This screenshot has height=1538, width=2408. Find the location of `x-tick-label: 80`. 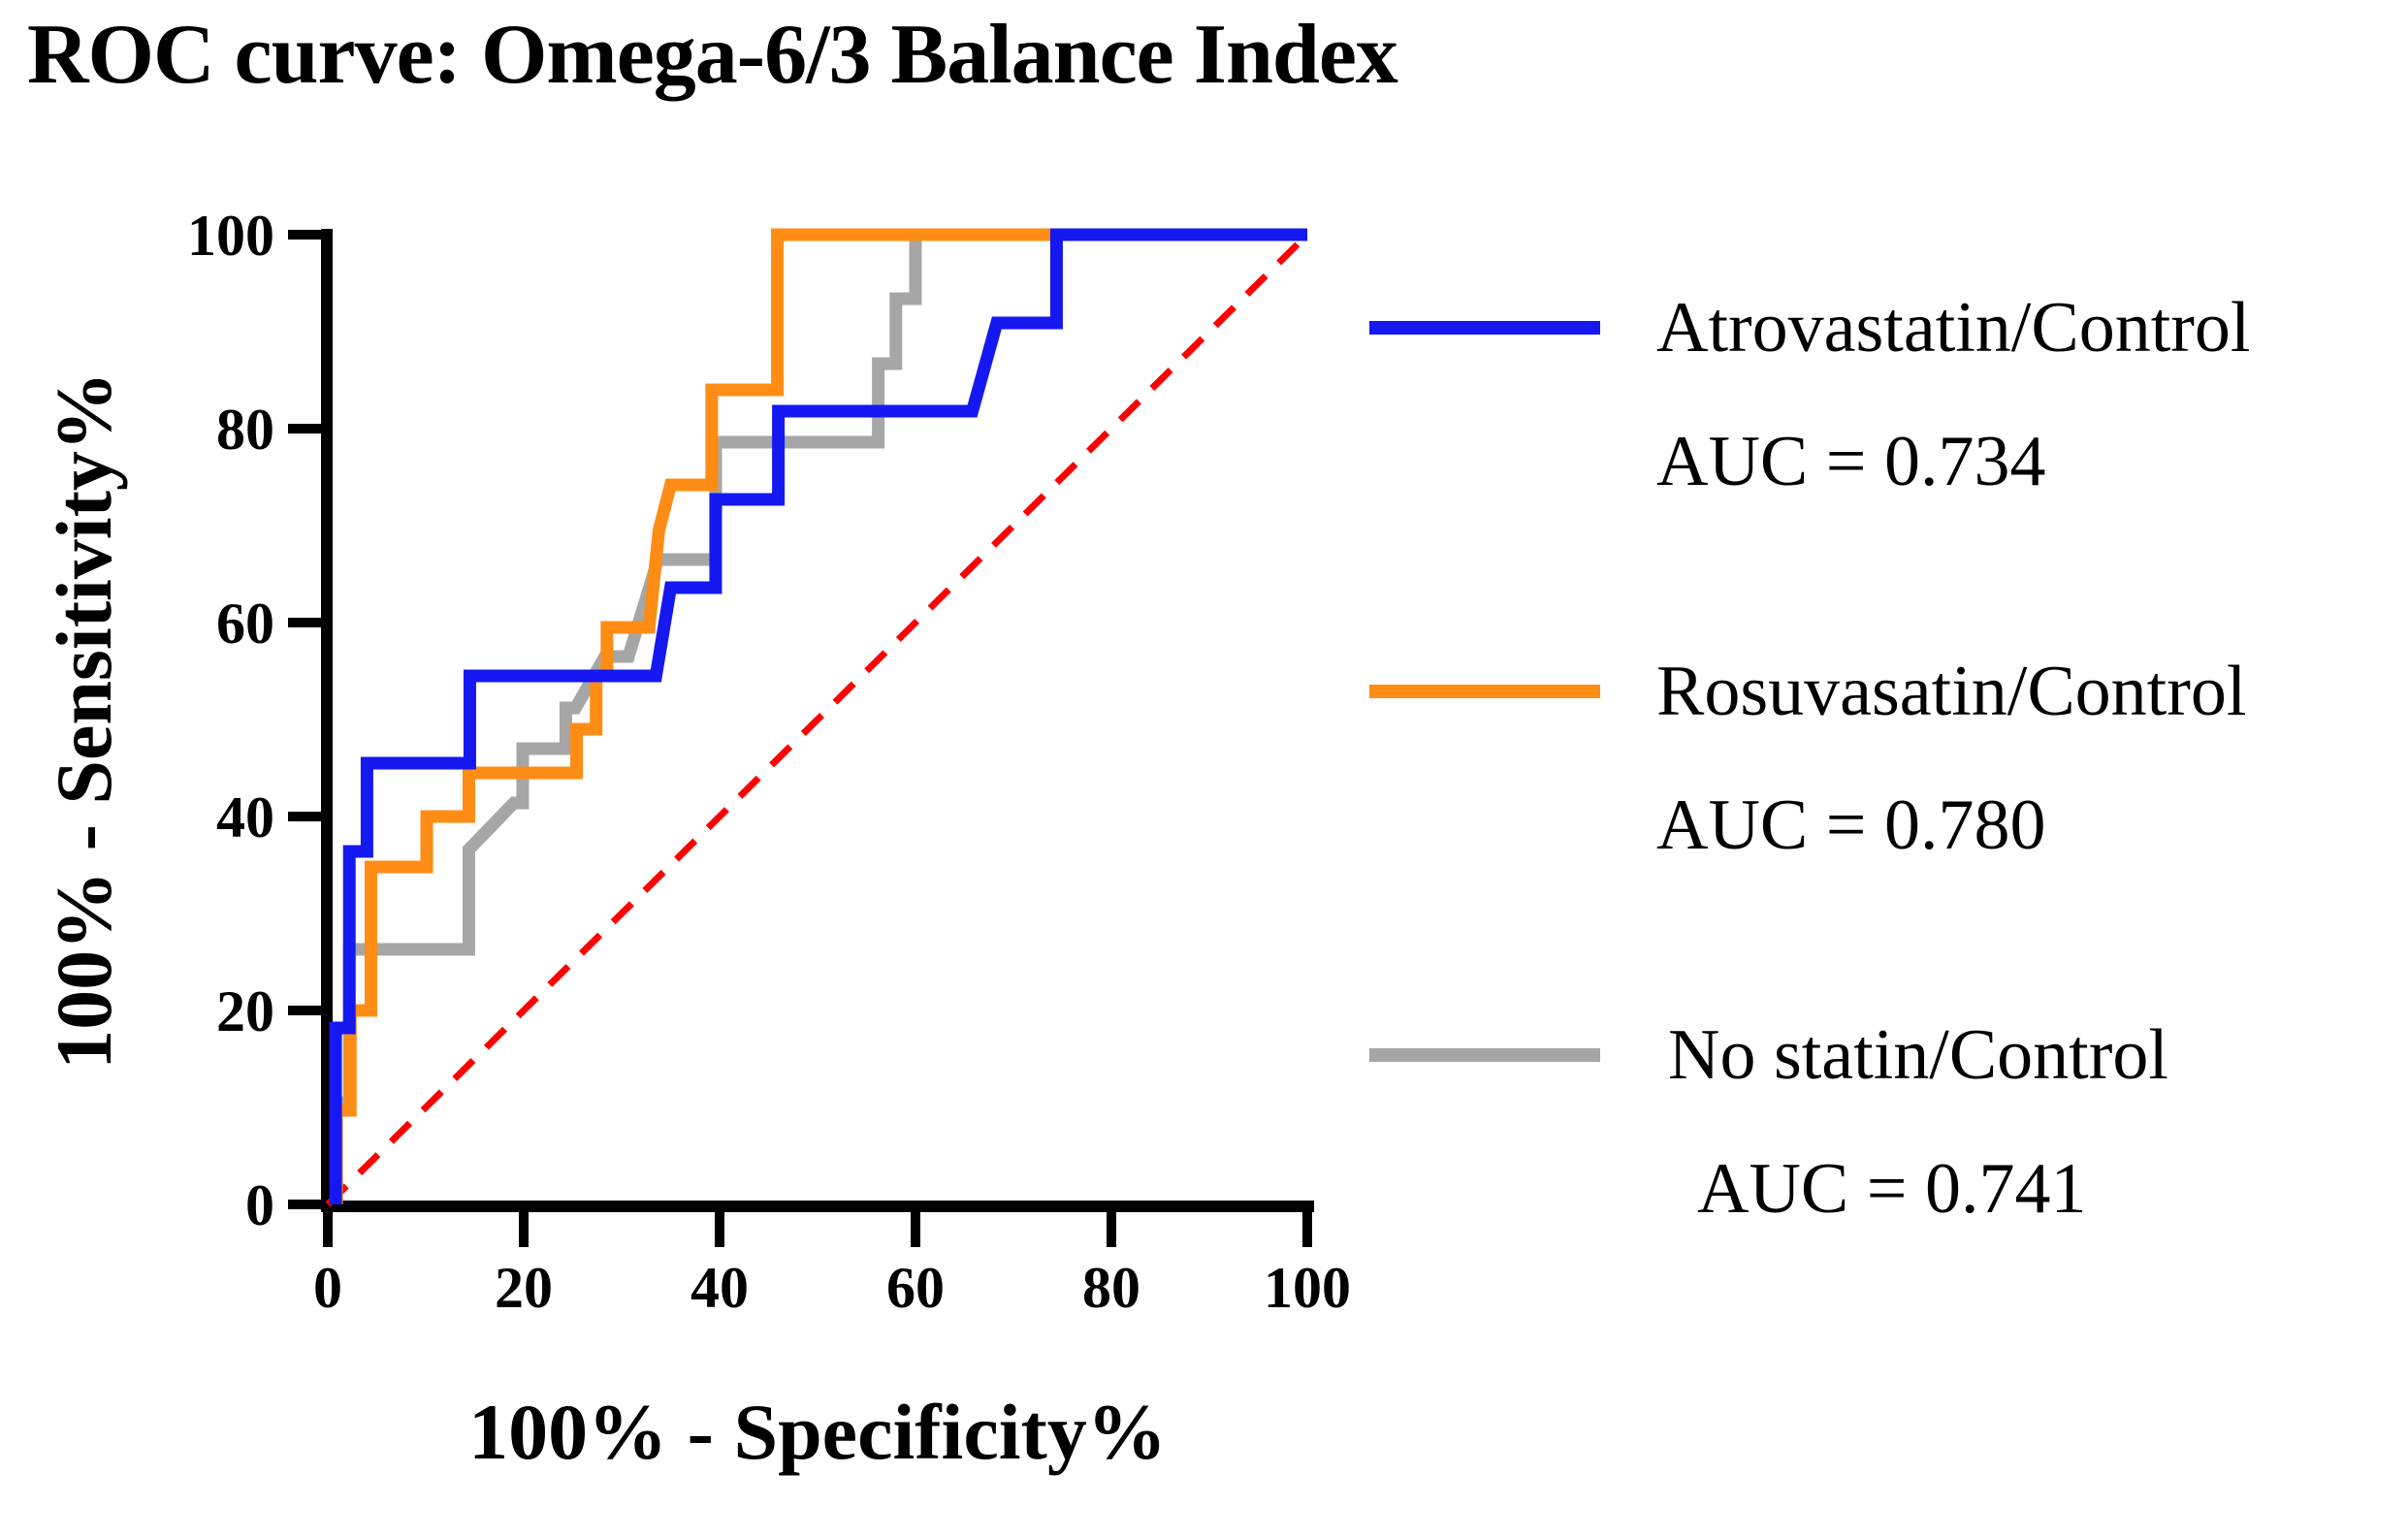

x-tick-label: 80 is located at coordinates (1111, 1288).